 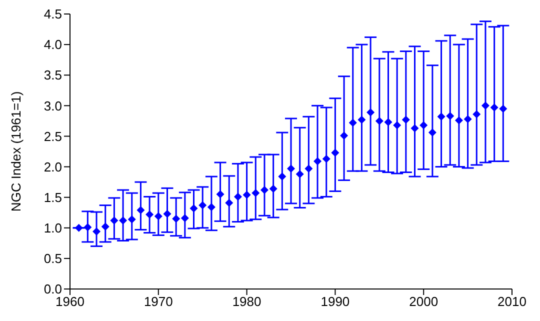 I want to click on y-tick-label: 1.5, so click(x=53, y=197).